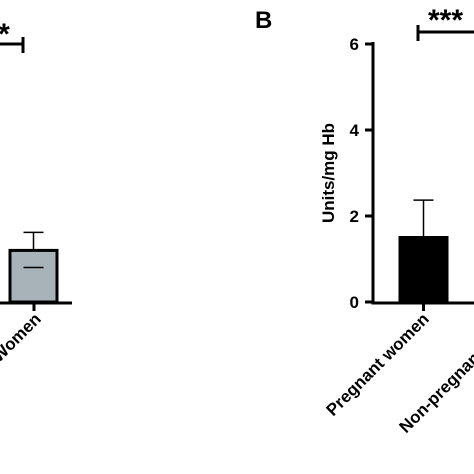 The width and height of the screenshot is (474, 474). What do you see at coordinates (445, 20) in the screenshot?
I see `sig-stars-b: ***` at bounding box center [445, 20].